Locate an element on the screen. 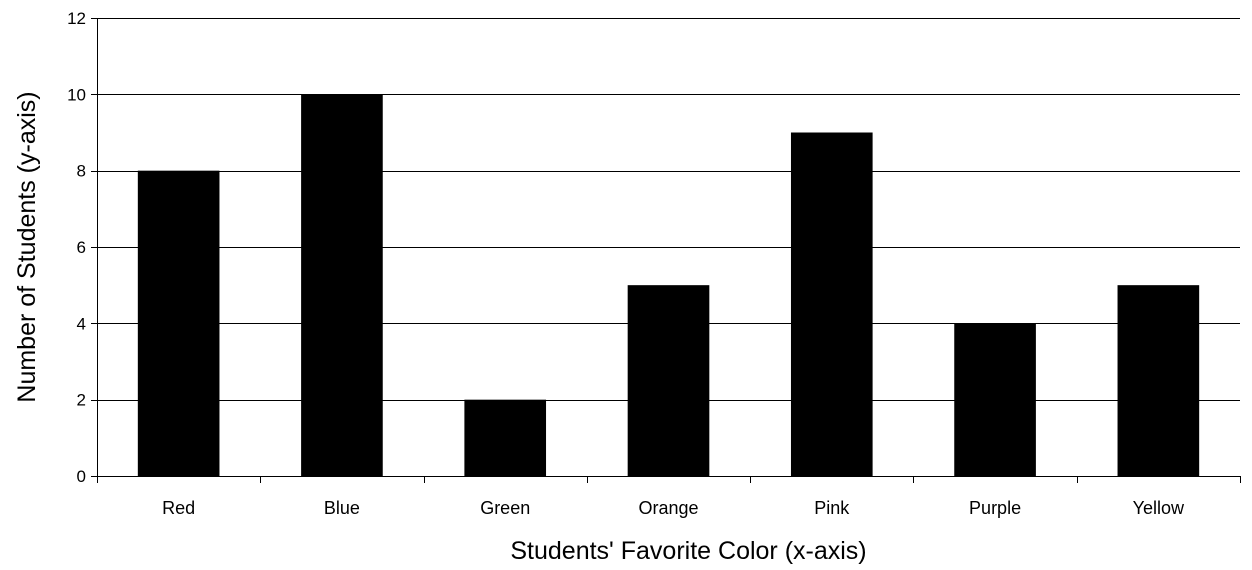  bar-blue is located at coordinates (342, 285).